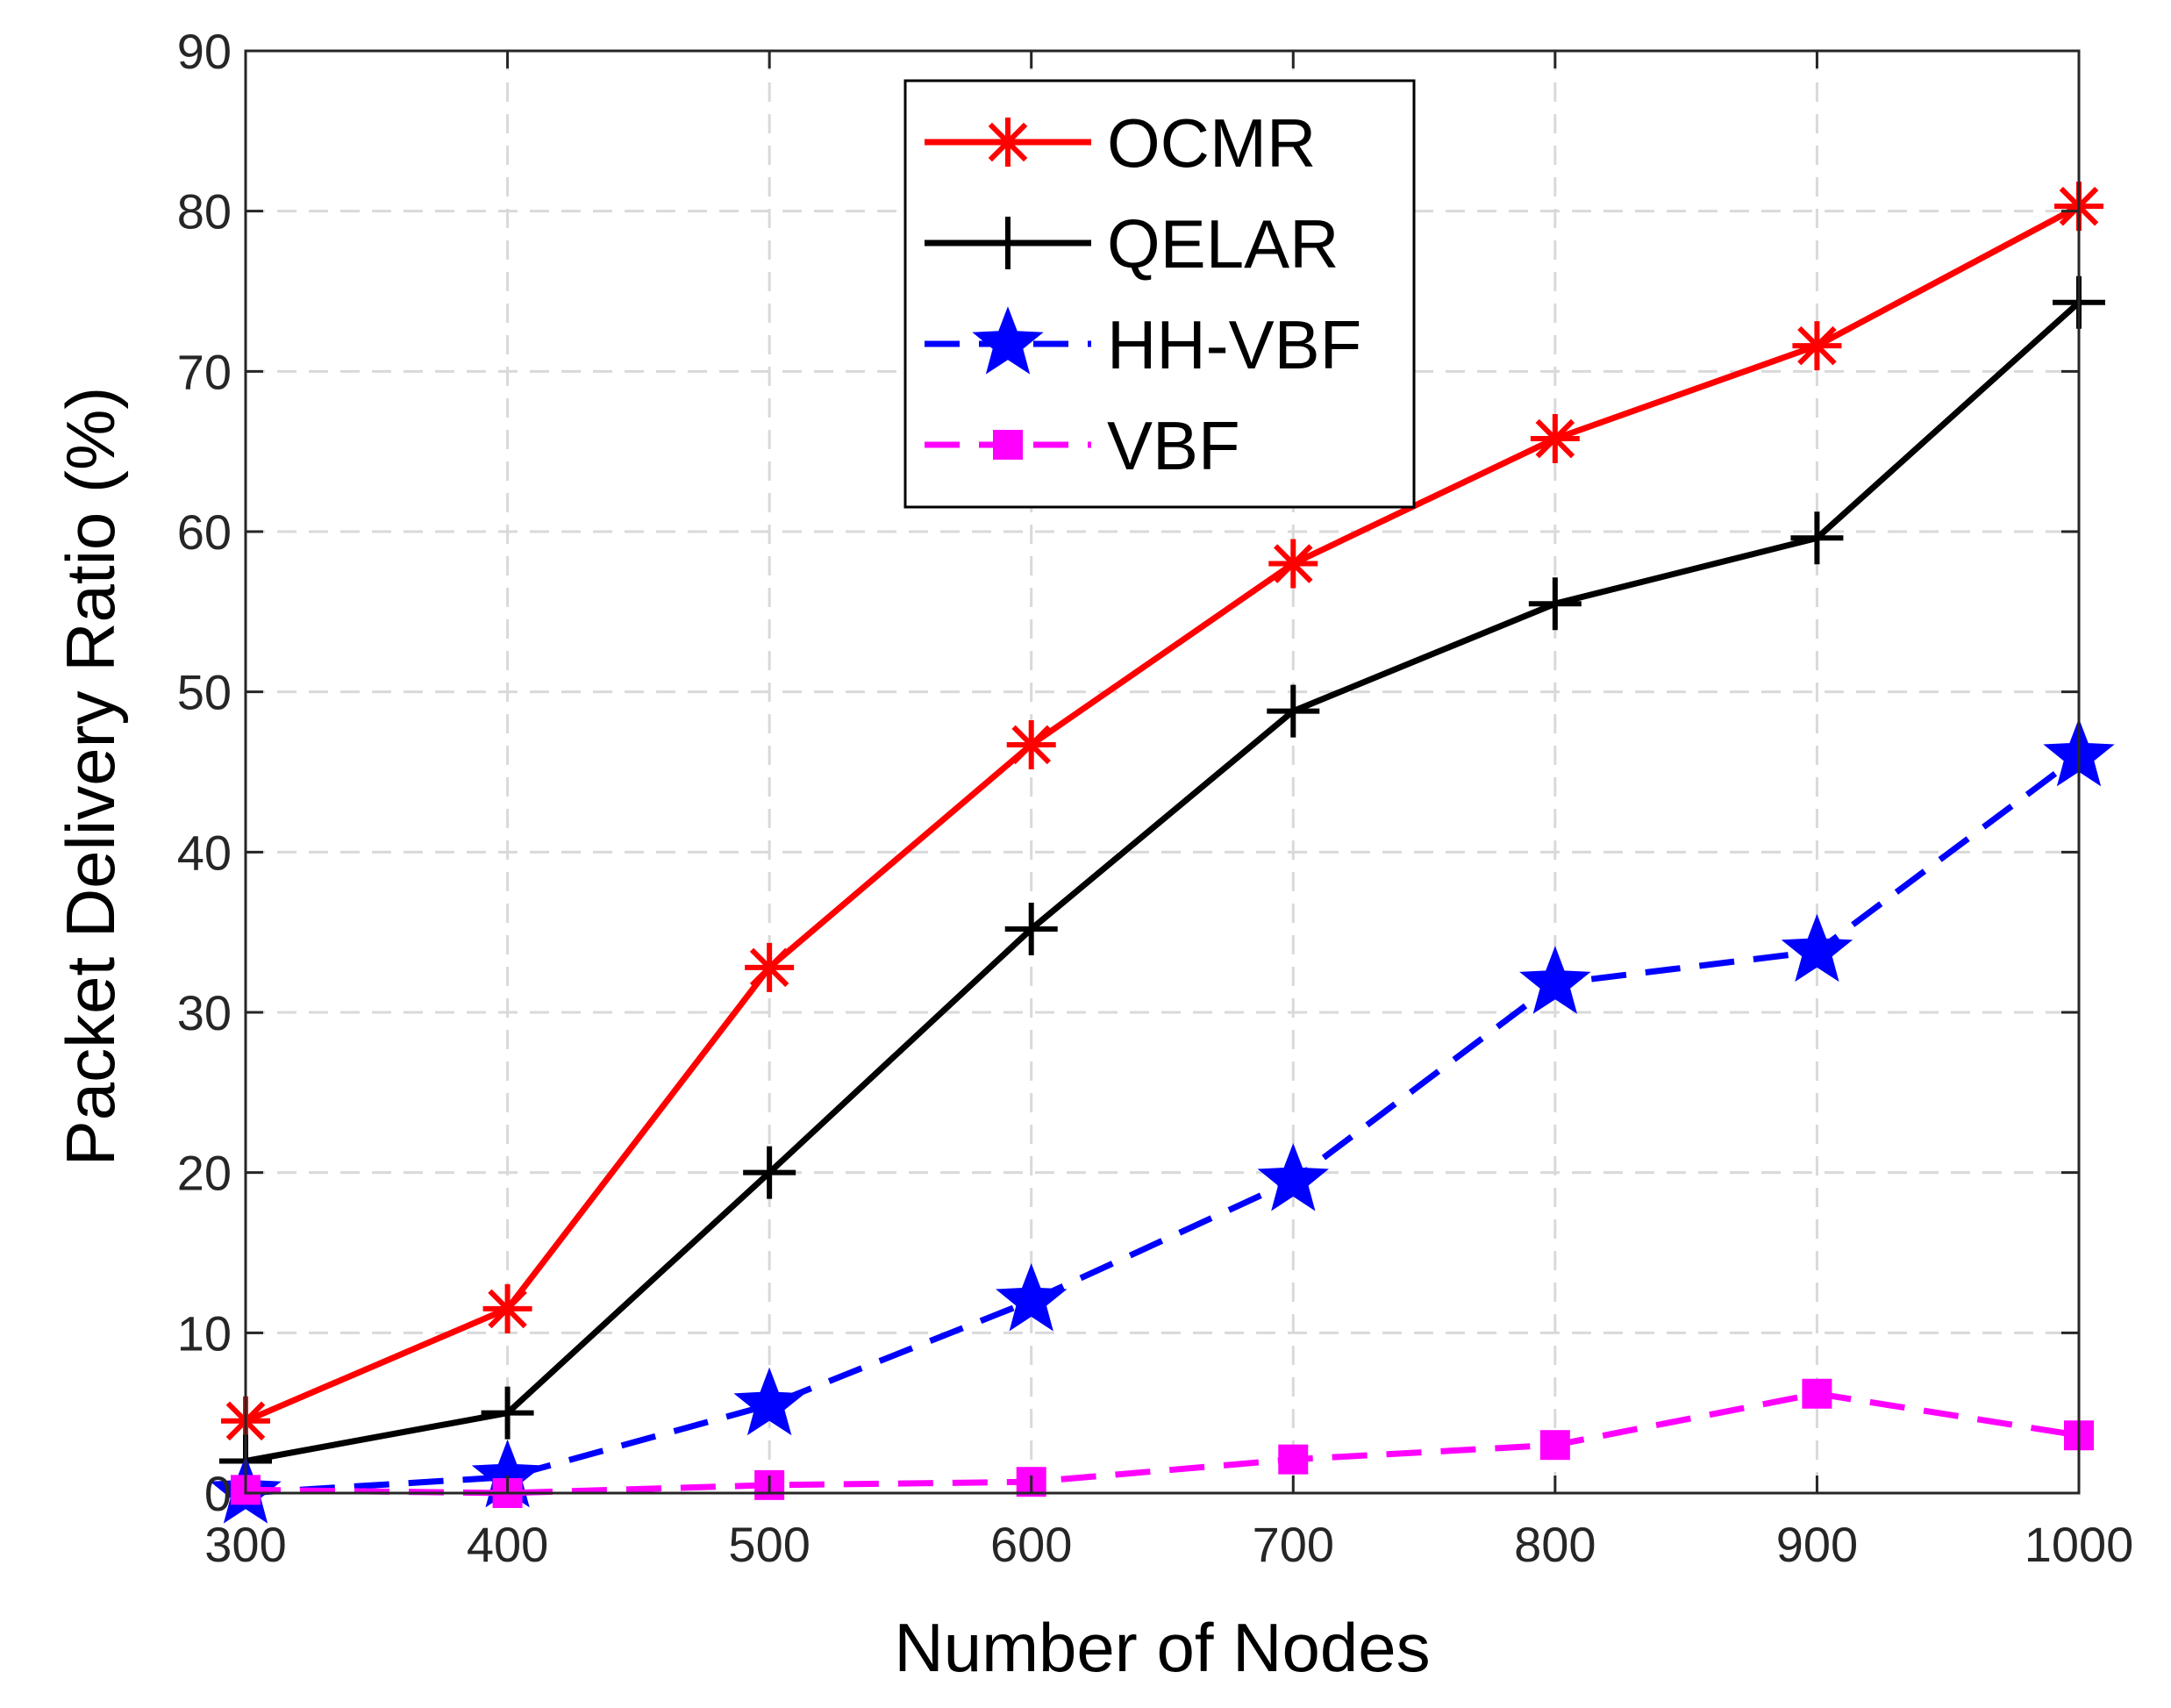 The height and width of the screenshot is (1708, 2171). What do you see at coordinates (204, 1333) in the screenshot?
I see `y-tick-label: 10` at bounding box center [204, 1333].